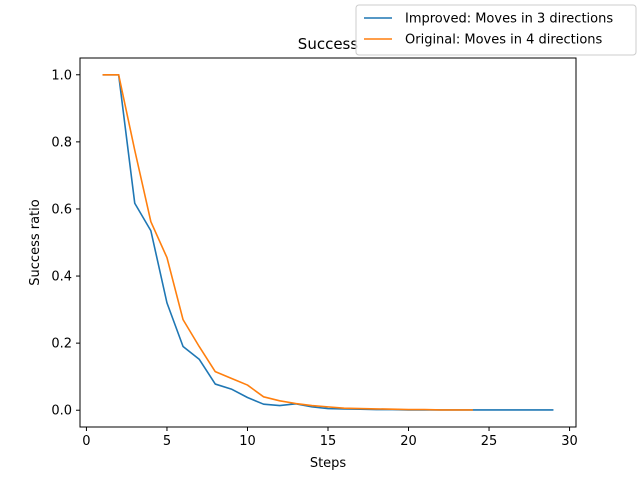 This screenshot has height=480, width=640. Describe the element at coordinates (328, 44) in the screenshot. I see `chart-title: Success` at that location.